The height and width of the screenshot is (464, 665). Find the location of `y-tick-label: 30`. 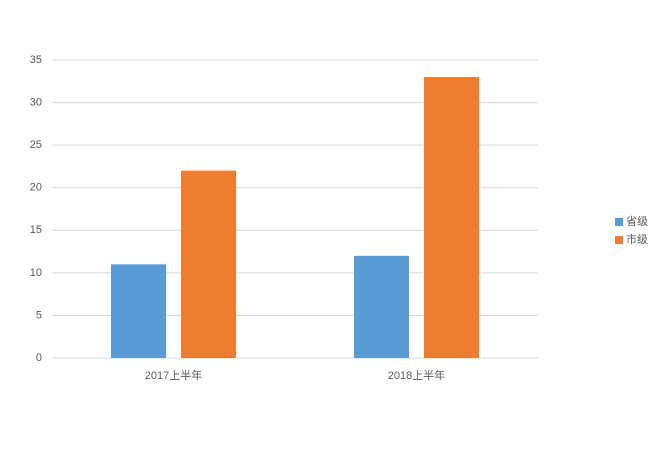

y-tick-label: 30 is located at coordinates (36, 102).